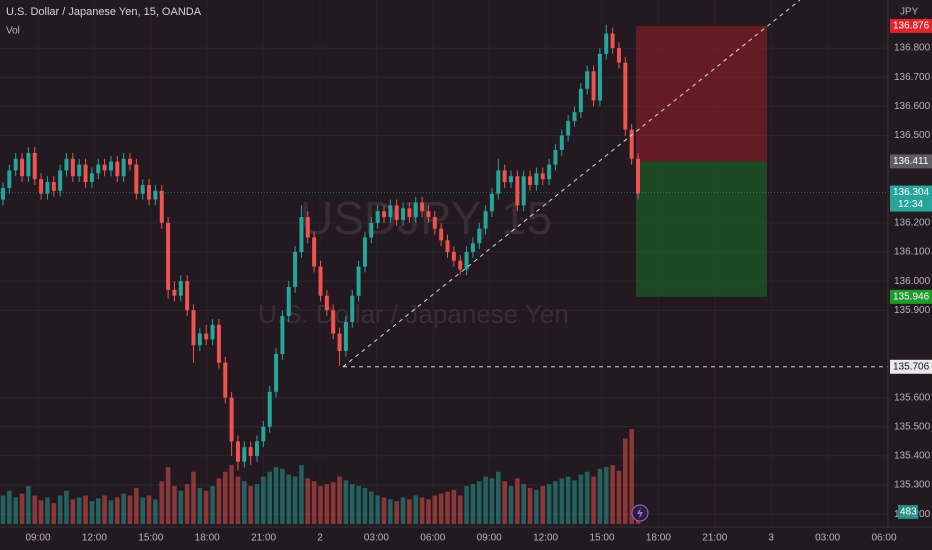 This screenshot has width=932, height=550. What do you see at coordinates (263, 538) in the screenshot?
I see `x-tick-label: 21:00` at bounding box center [263, 538].